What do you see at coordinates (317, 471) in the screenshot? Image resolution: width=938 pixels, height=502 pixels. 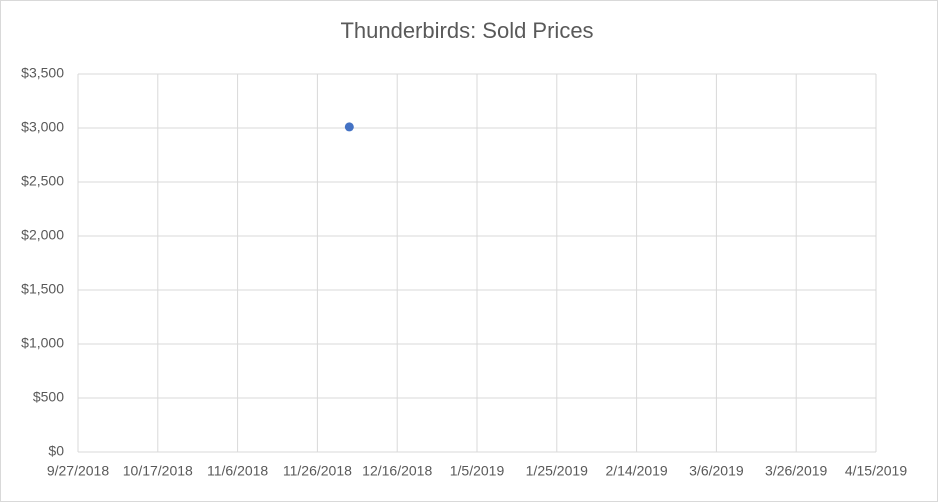 I see `x-tick-label: 11/26/2018` at bounding box center [317, 471].